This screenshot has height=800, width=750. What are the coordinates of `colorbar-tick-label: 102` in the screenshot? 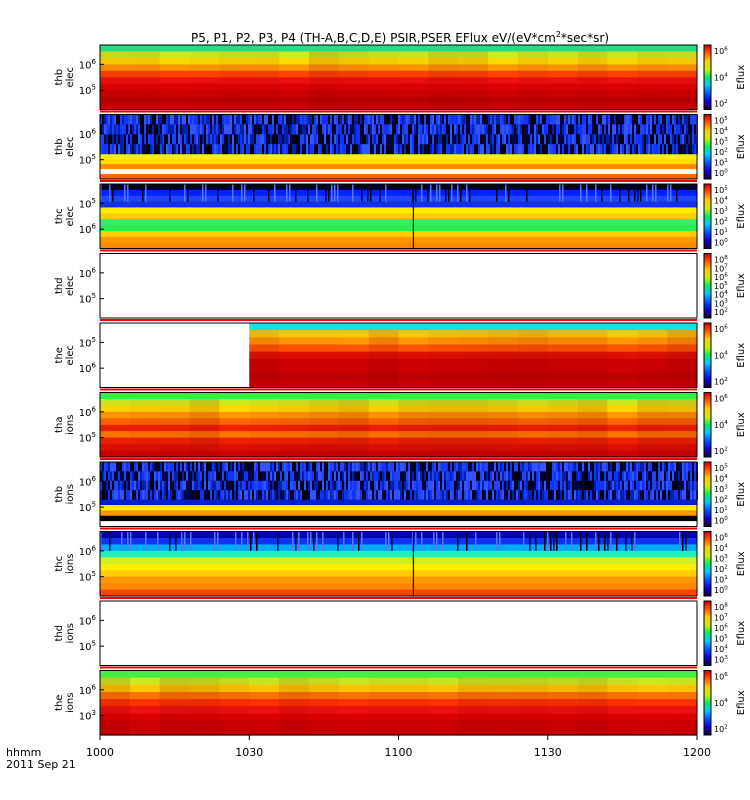 It's located at (721, 152).